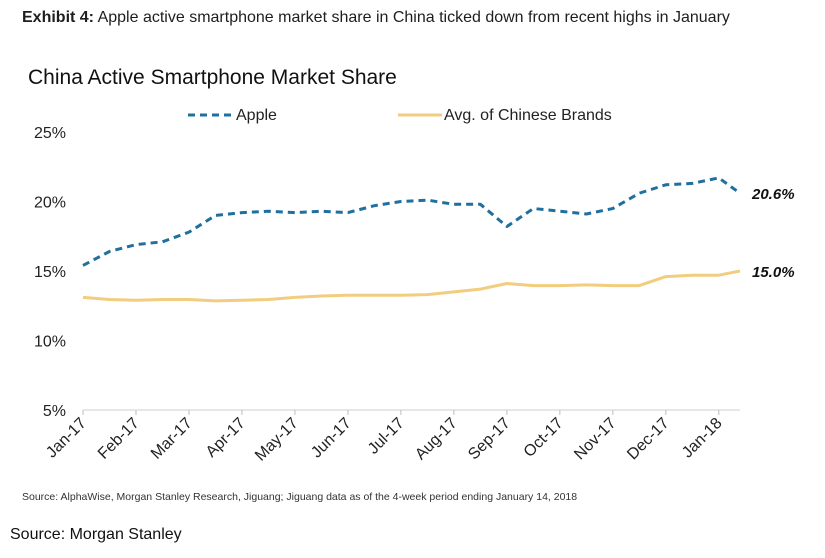 This screenshot has width=825, height=558. I want to click on y-tick-label: 25%, so click(50, 133).